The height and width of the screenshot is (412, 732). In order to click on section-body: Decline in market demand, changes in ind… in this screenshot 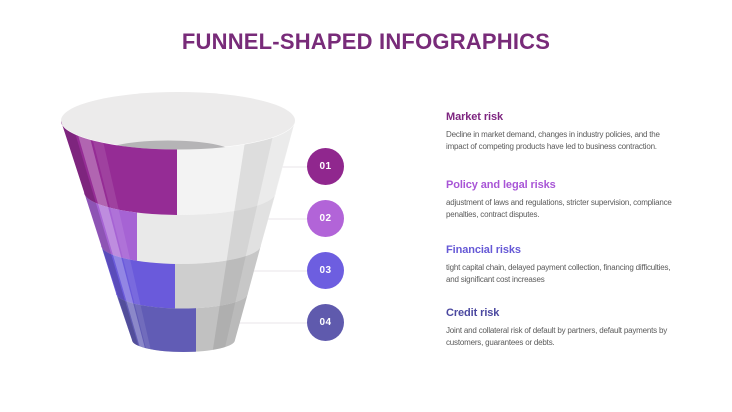, I will do `click(587, 141)`.